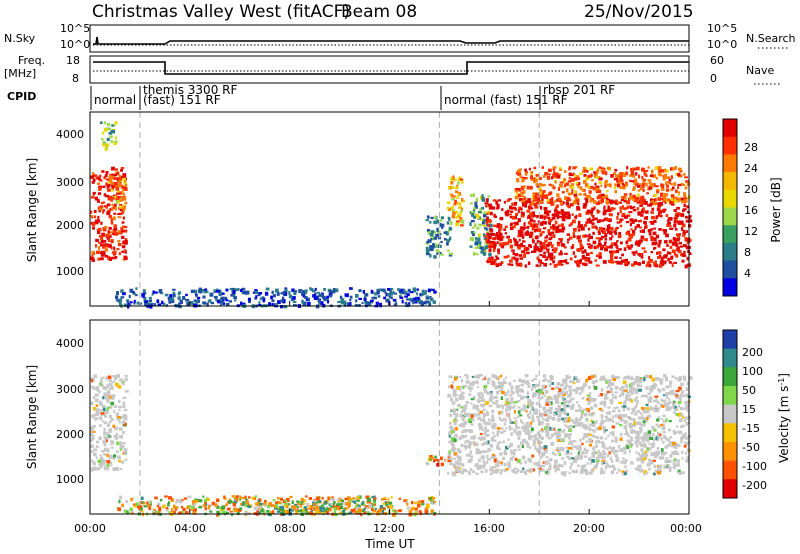 This screenshot has height=554, width=800. Describe the element at coordinates (115, 100) in the screenshot. I see `cpid-segment-normal: normal` at that location.